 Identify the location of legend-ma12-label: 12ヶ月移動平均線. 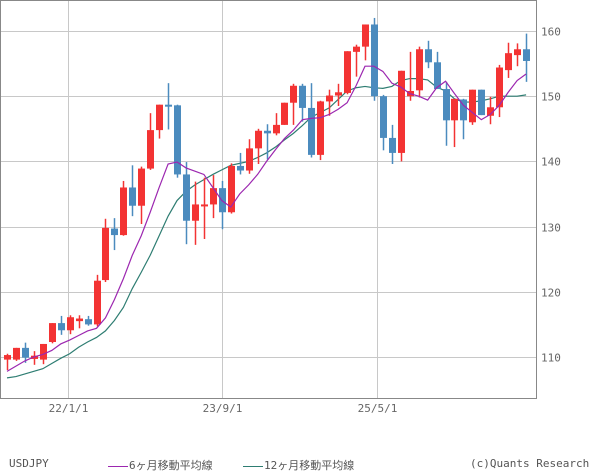
(309, 465).